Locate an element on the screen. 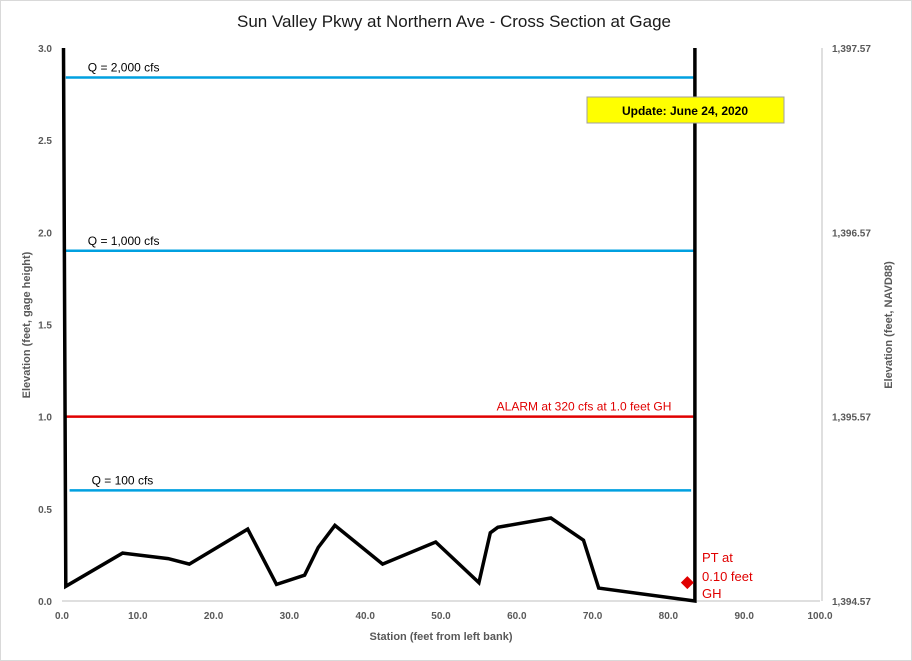 The width and height of the screenshot is (912, 661). update-badge: Update: June 24, 2020 is located at coordinates (685, 110).